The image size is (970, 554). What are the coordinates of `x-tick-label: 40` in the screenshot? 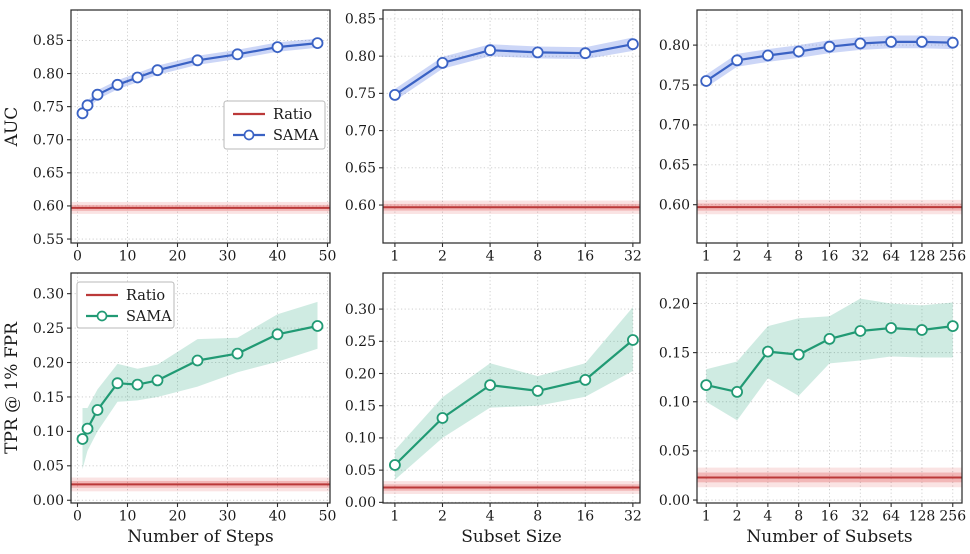 It's located at (278, 517).